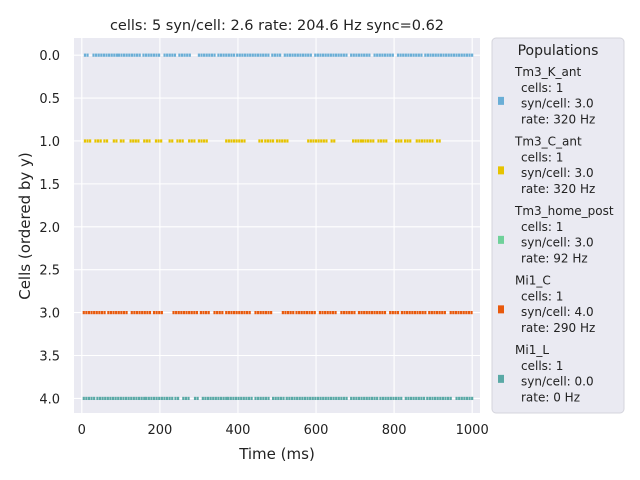 This screenshot has width=640, height=480. Describe the element at coordinates (558, 119) in the screenshot. I see `legend-entry-detail: rate: 320 Hz` at that location.